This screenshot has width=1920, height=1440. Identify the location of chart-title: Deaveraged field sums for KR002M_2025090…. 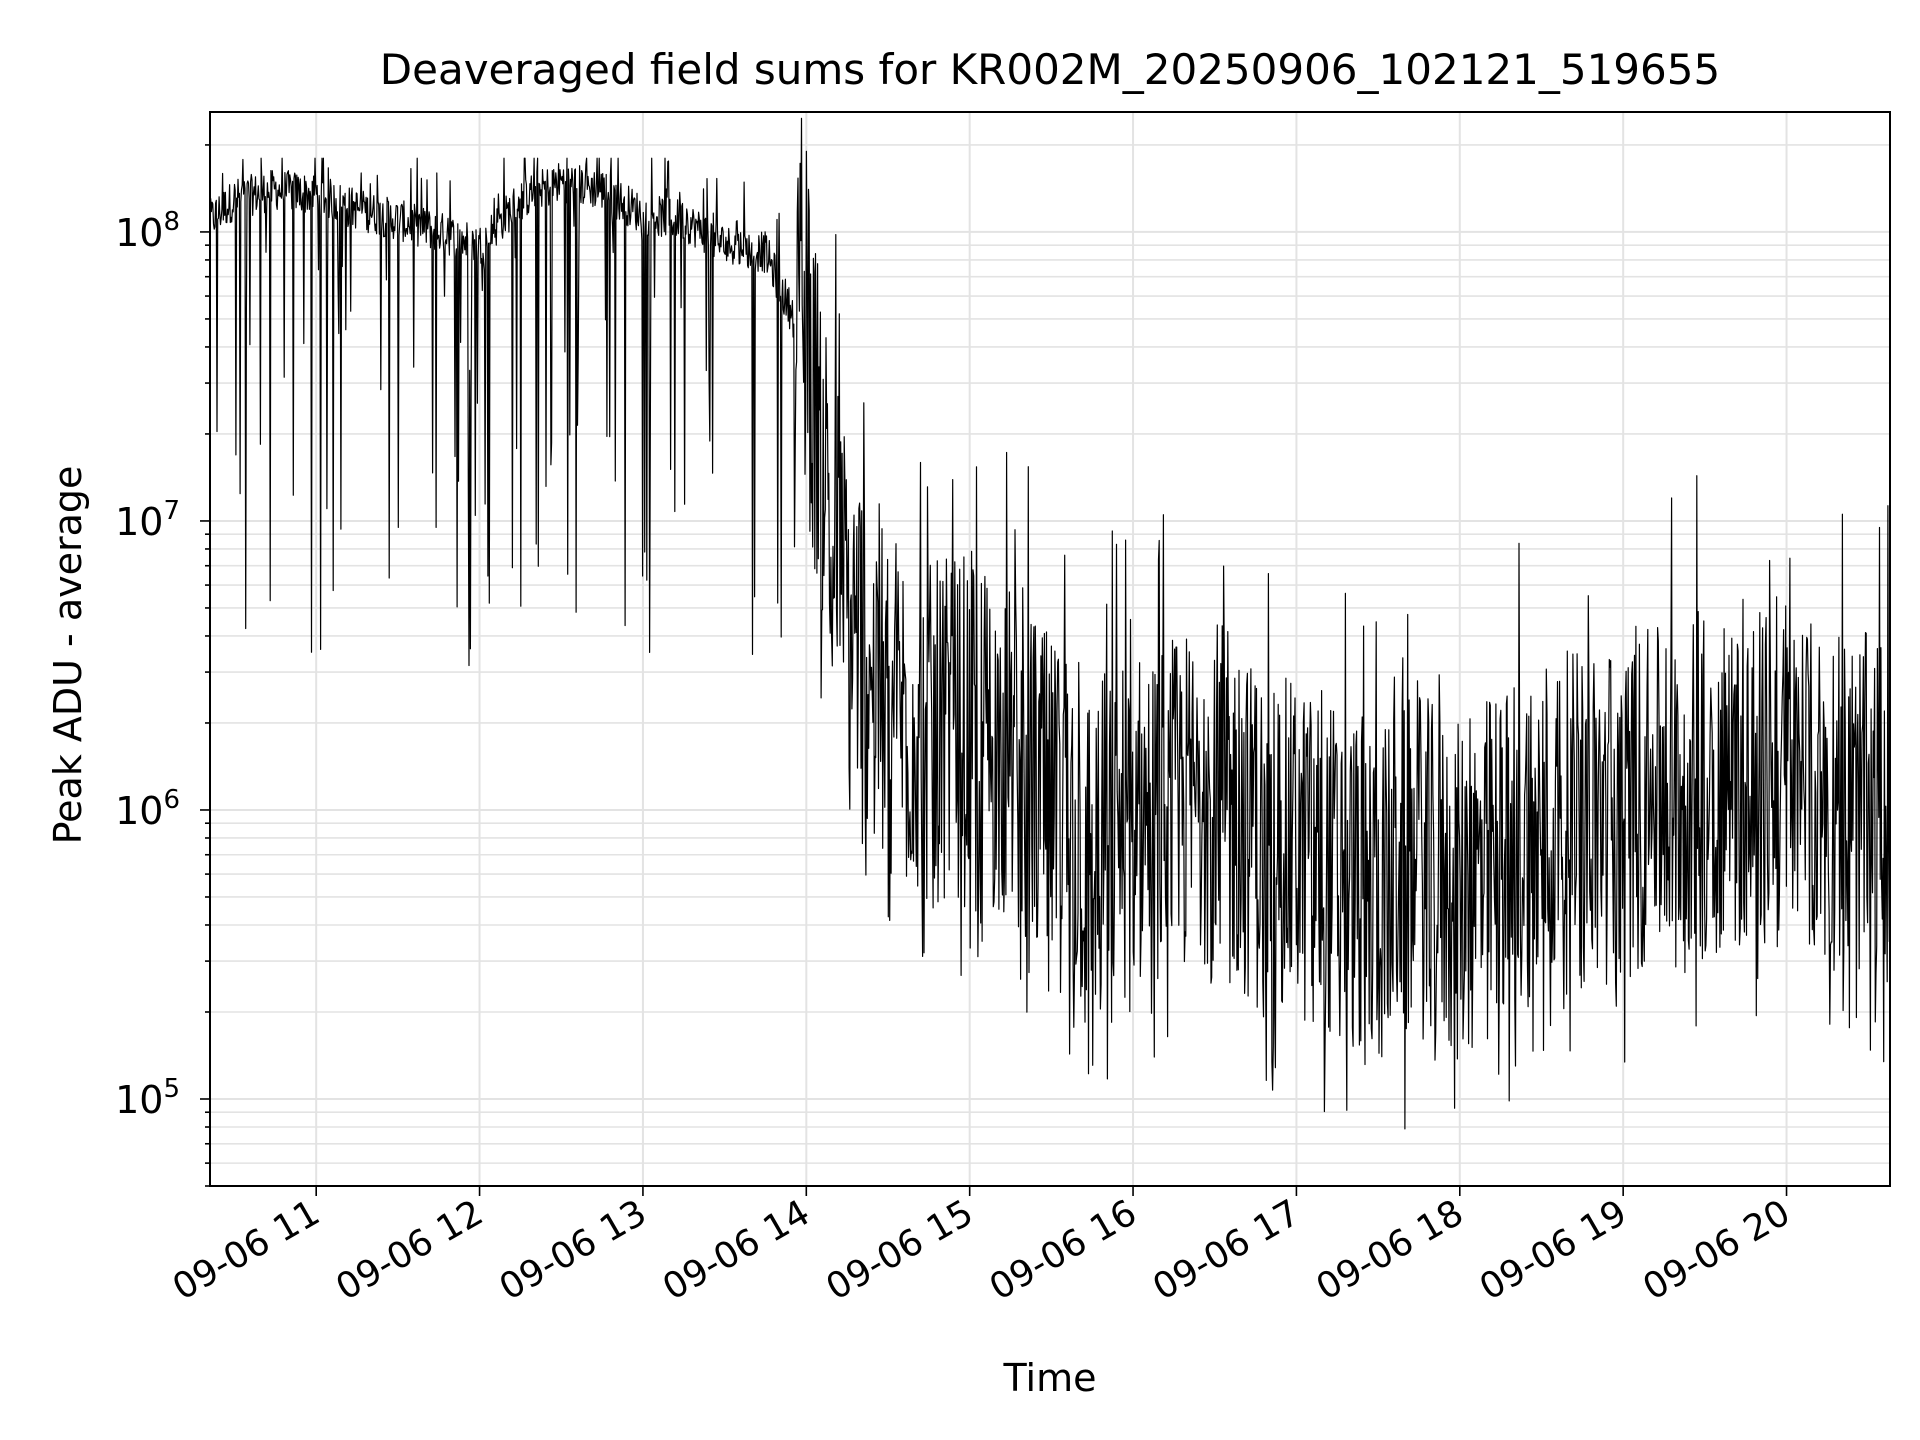
(1050, 69).